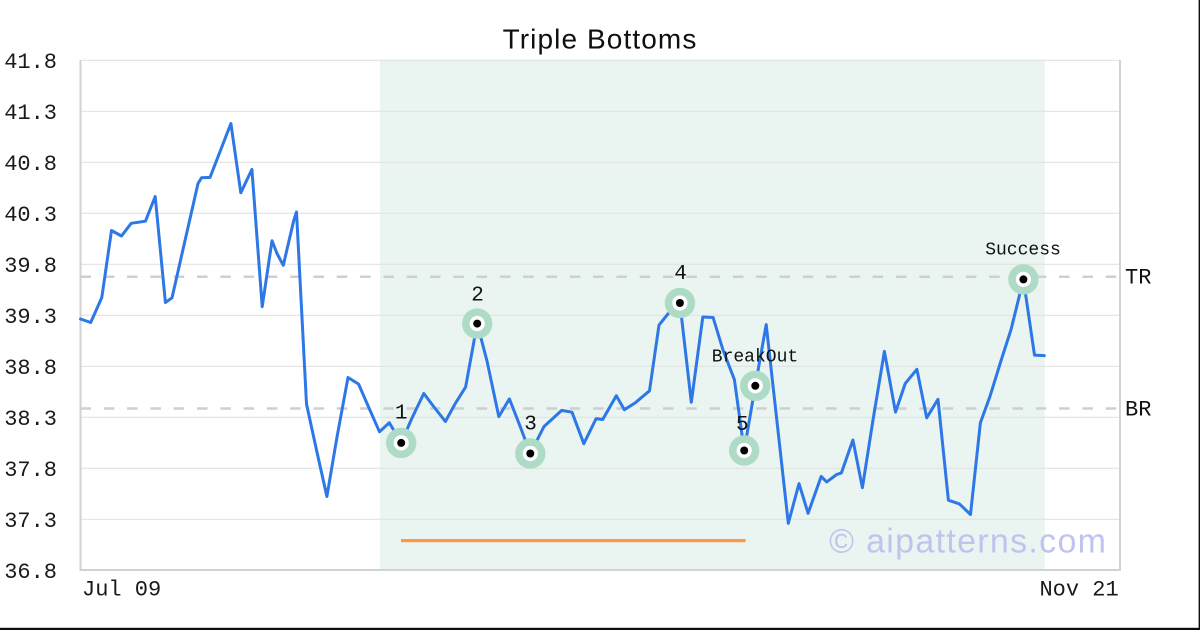 This screenshot has height=630, width=1200. What do you see at coordinates (30, 113) in the screenshot?
I see `svg-text: 41.3` at bounding box center [30, 113].